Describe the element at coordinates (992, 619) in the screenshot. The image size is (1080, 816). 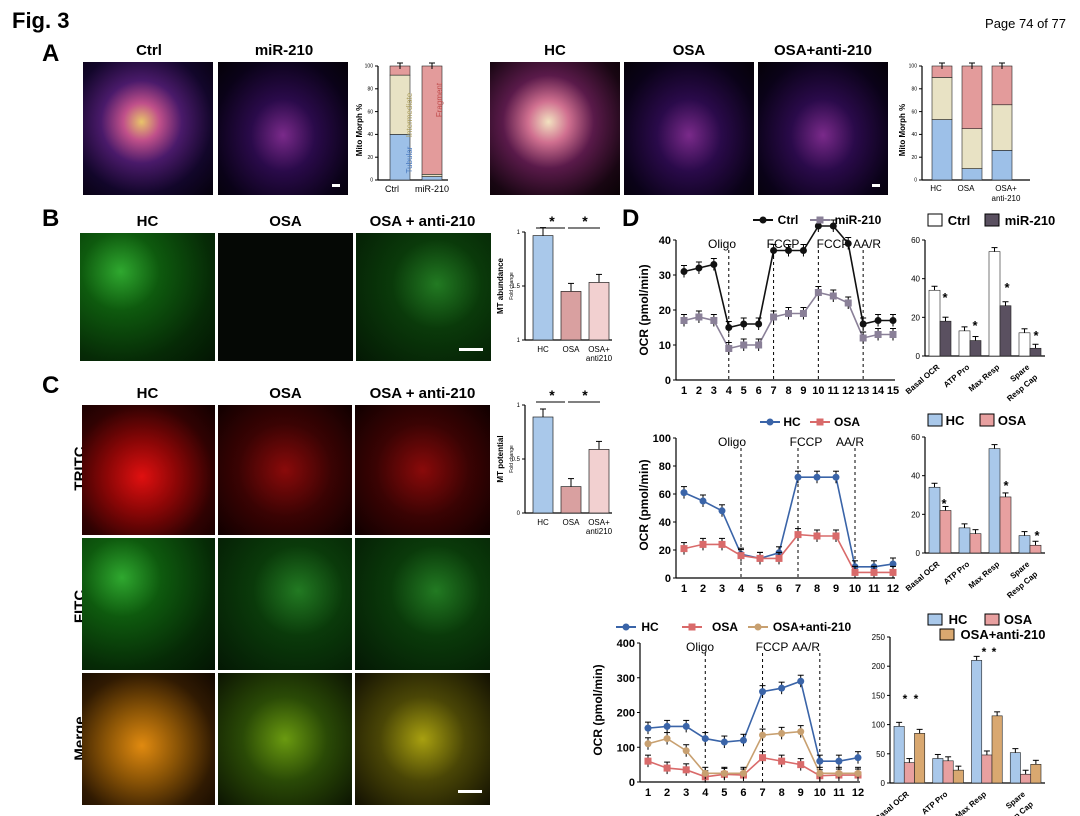
I see `legend-osa-swatch` at that location.